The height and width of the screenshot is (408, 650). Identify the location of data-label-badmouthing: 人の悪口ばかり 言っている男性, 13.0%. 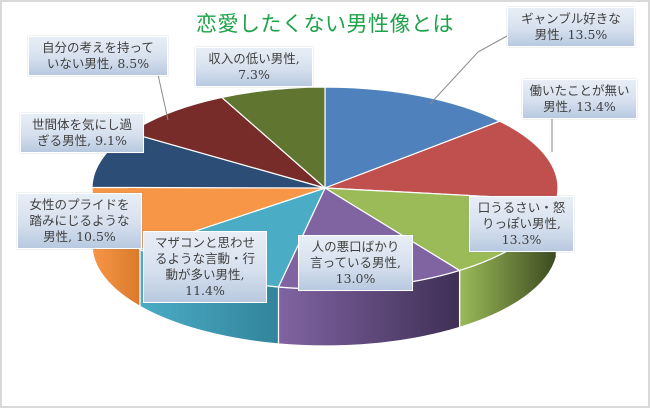
(355, 263).